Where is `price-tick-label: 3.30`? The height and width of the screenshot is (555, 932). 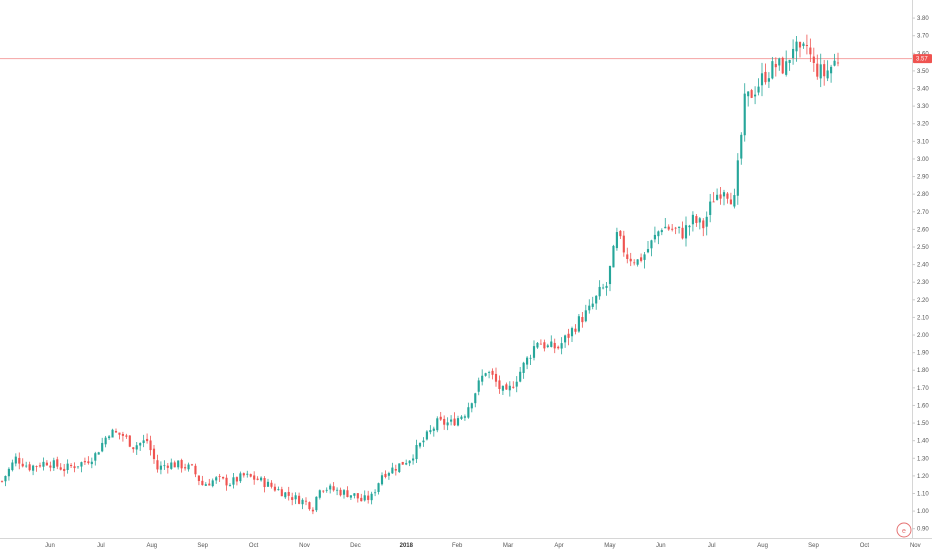
price-tick-label: 3.30 is located at coordinates (923, 107).